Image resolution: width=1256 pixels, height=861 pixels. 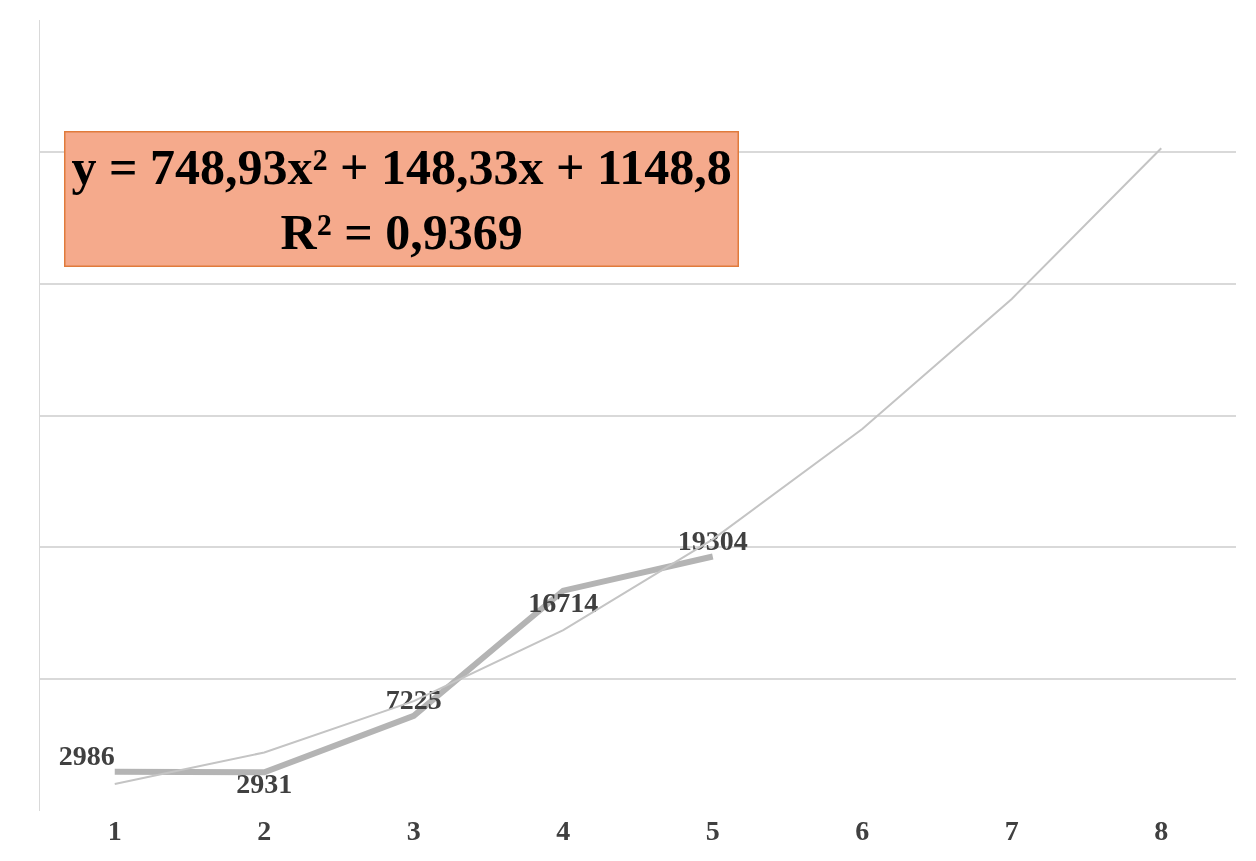 What do you see at coordinates (401, 166) in the screenshot?
I see `annotation: y = 748,93x² + 148,33x + 1148,8` at bounding box center [401, 166].